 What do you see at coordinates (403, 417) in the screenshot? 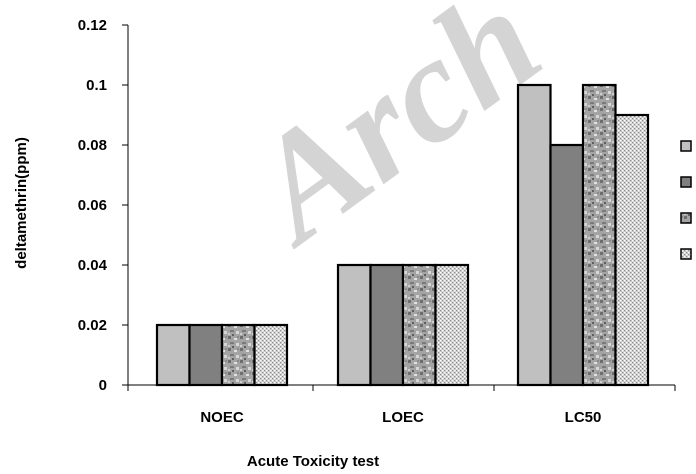
I see `x-tick-label: LOEC` at bounding box center [403, 417].